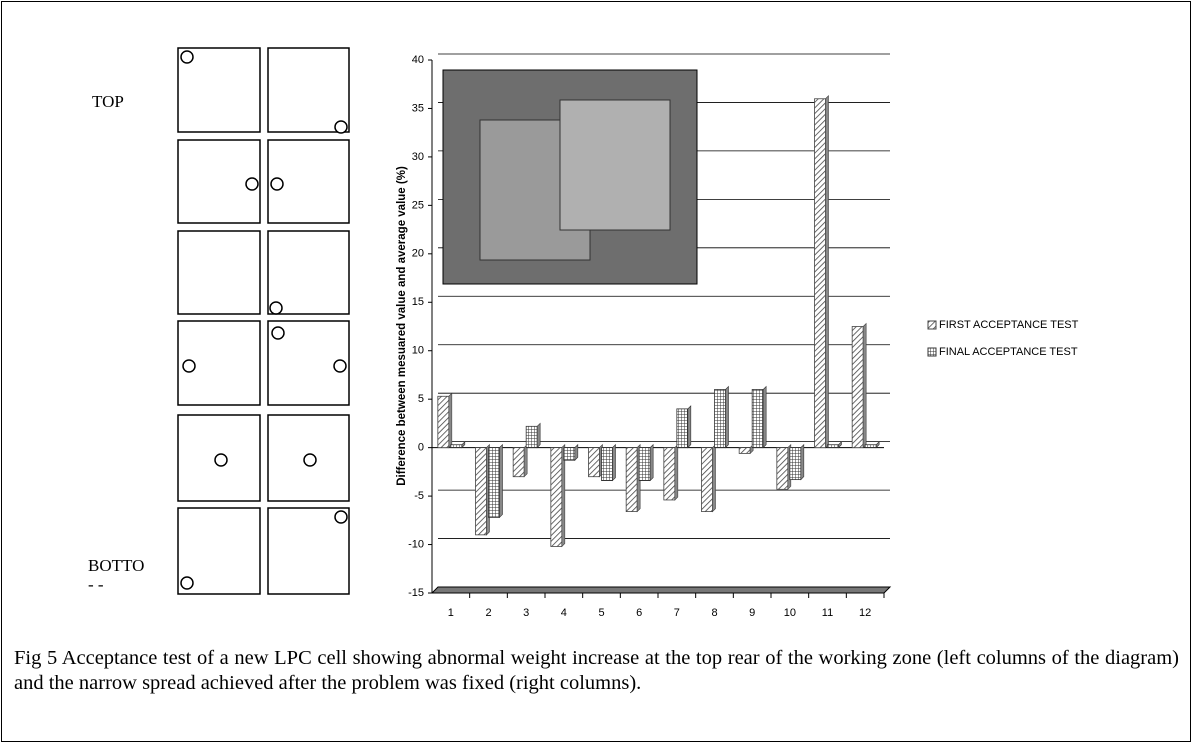  Describe the element at coordinates (639, 613) in the screenshot. I see `x-tick-label: 6` at that location.